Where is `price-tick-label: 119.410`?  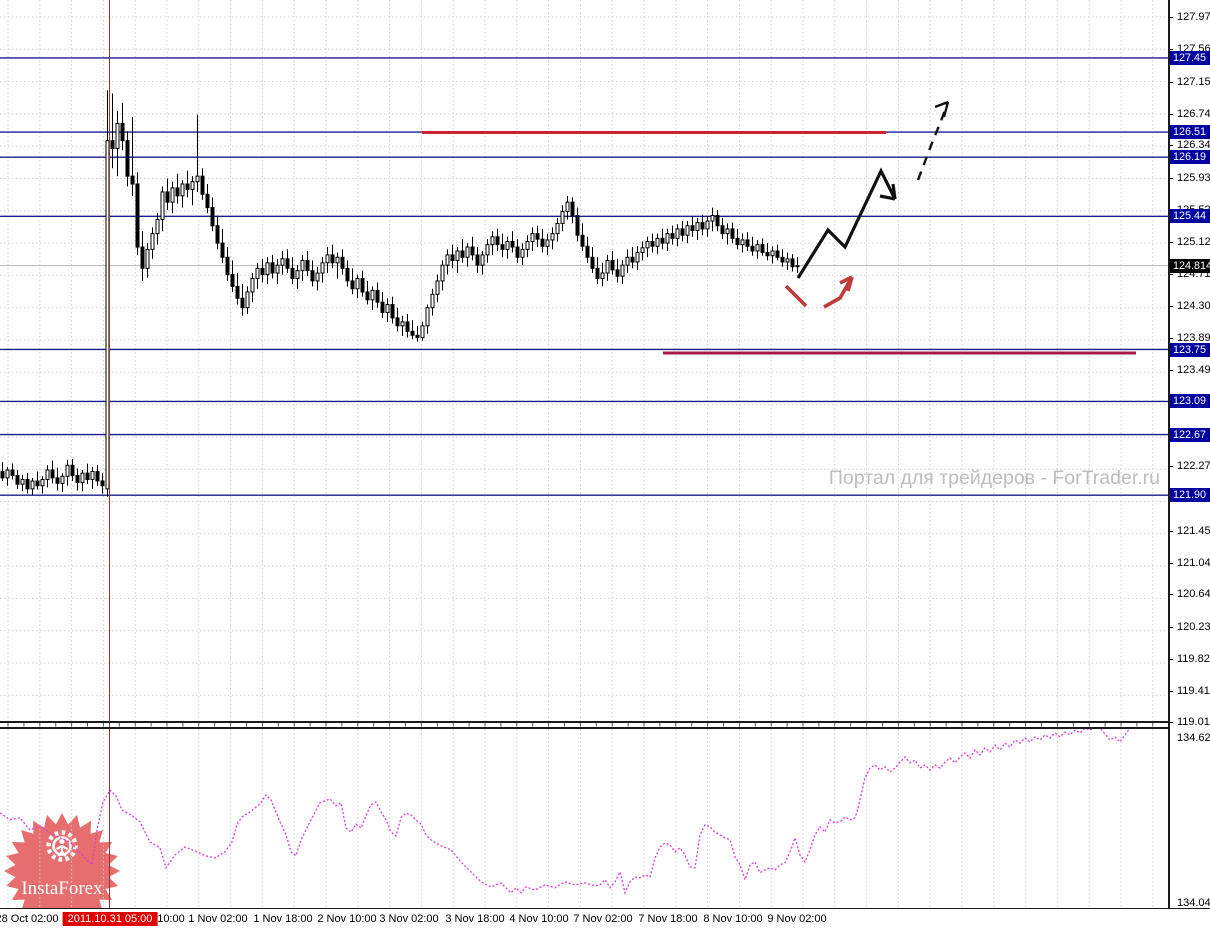 price-tick-label: 119.410 is located at coordinates (1193, 691).